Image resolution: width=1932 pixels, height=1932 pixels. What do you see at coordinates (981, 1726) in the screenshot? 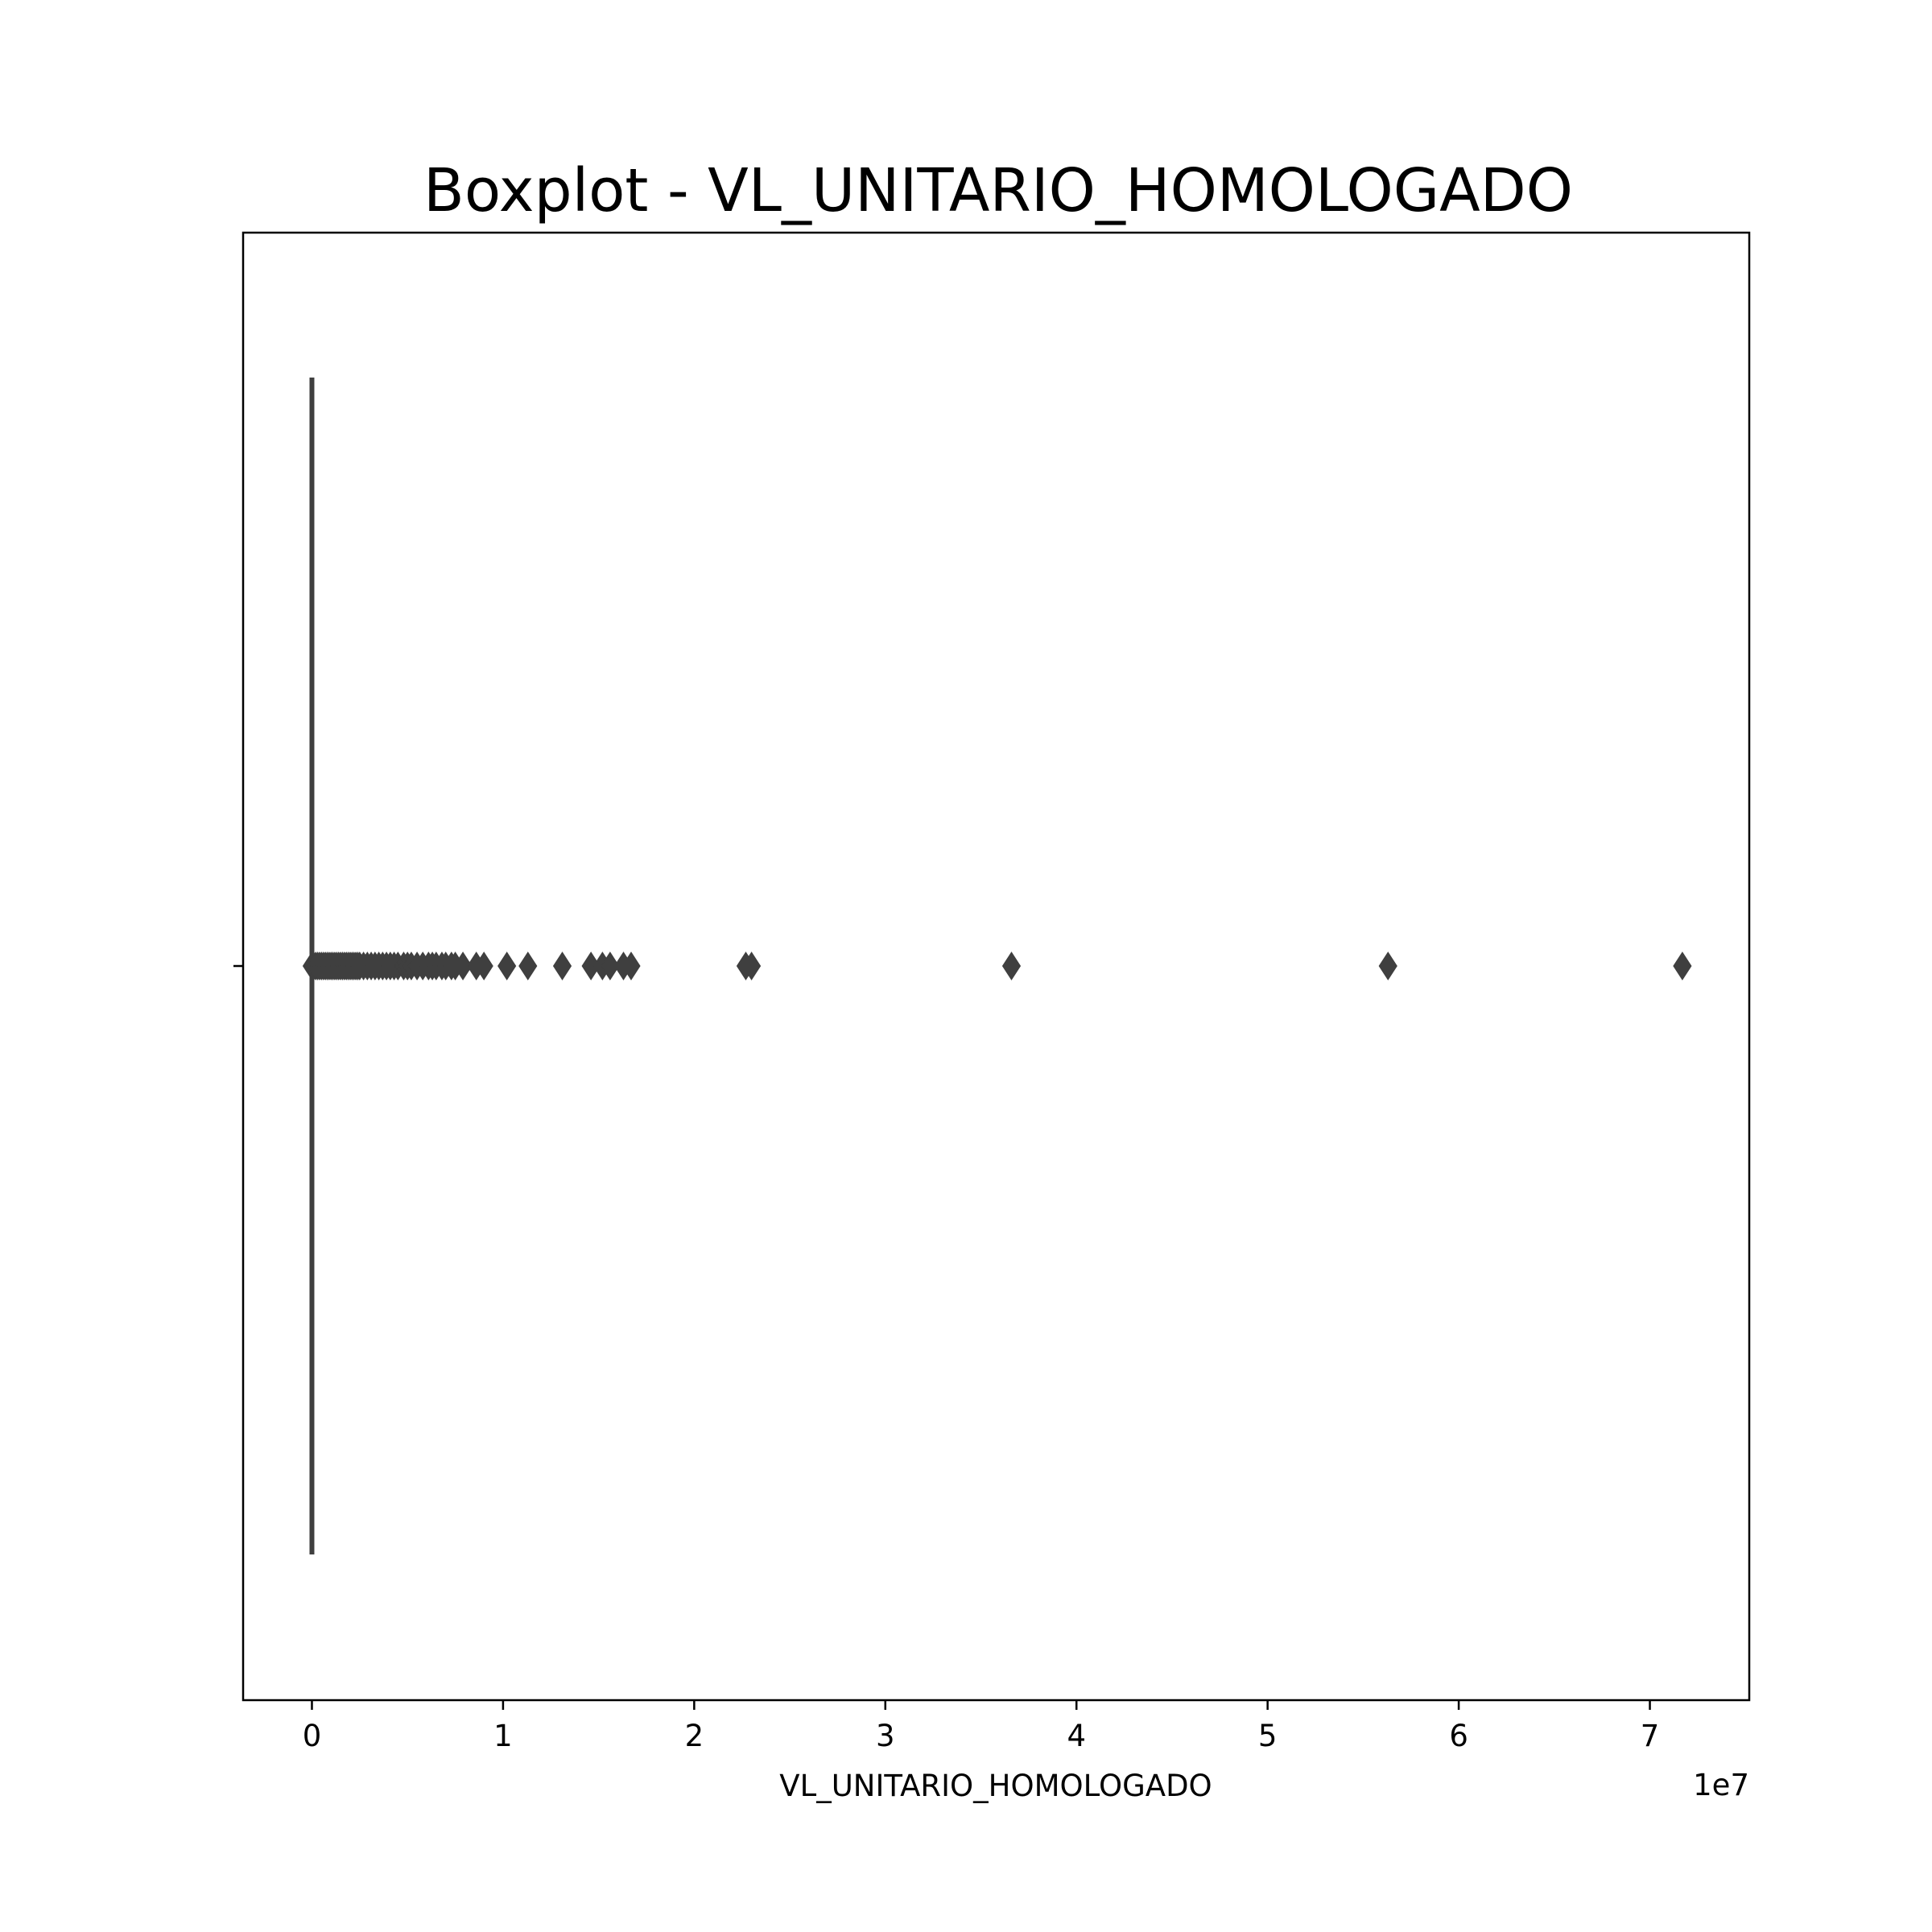
I see `x-axis-ticks: 0 1 2 3 4 5 6 7` at bounding box center [981, 1726].